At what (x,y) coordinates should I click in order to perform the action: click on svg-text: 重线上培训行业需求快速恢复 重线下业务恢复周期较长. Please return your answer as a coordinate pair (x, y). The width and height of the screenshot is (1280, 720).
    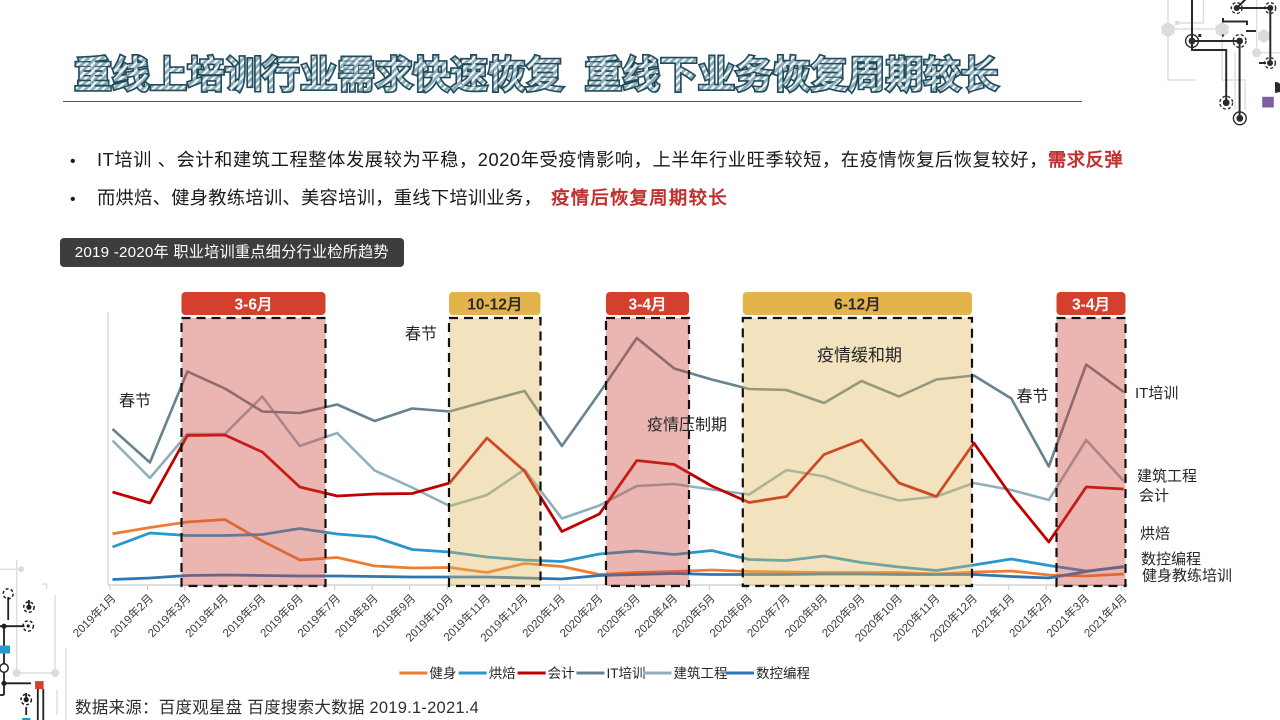
    Looking at the image, I should click on (537, 75).